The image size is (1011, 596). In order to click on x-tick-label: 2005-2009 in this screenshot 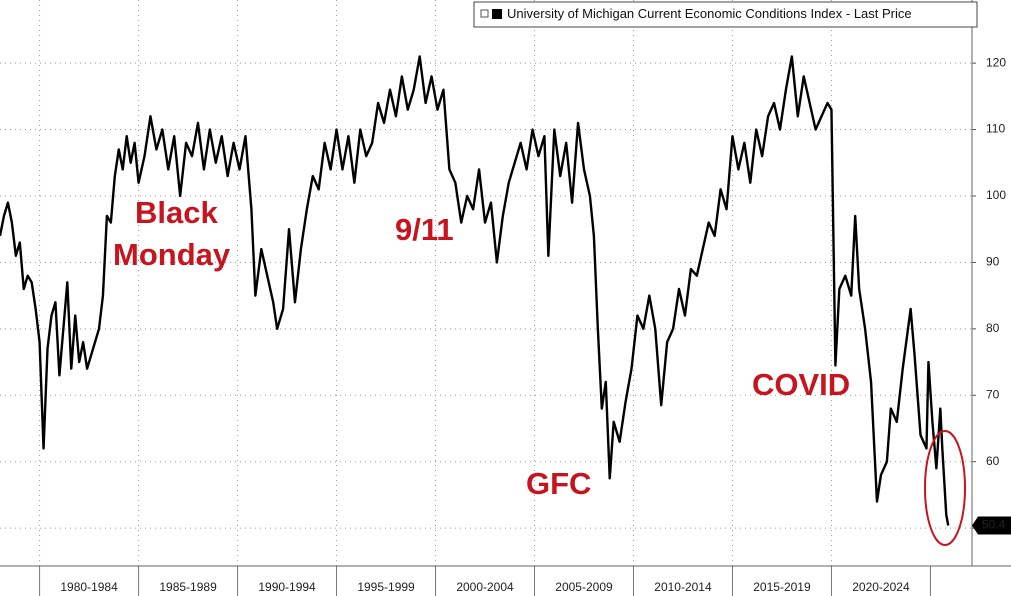, I will do `click(584, 587)`.